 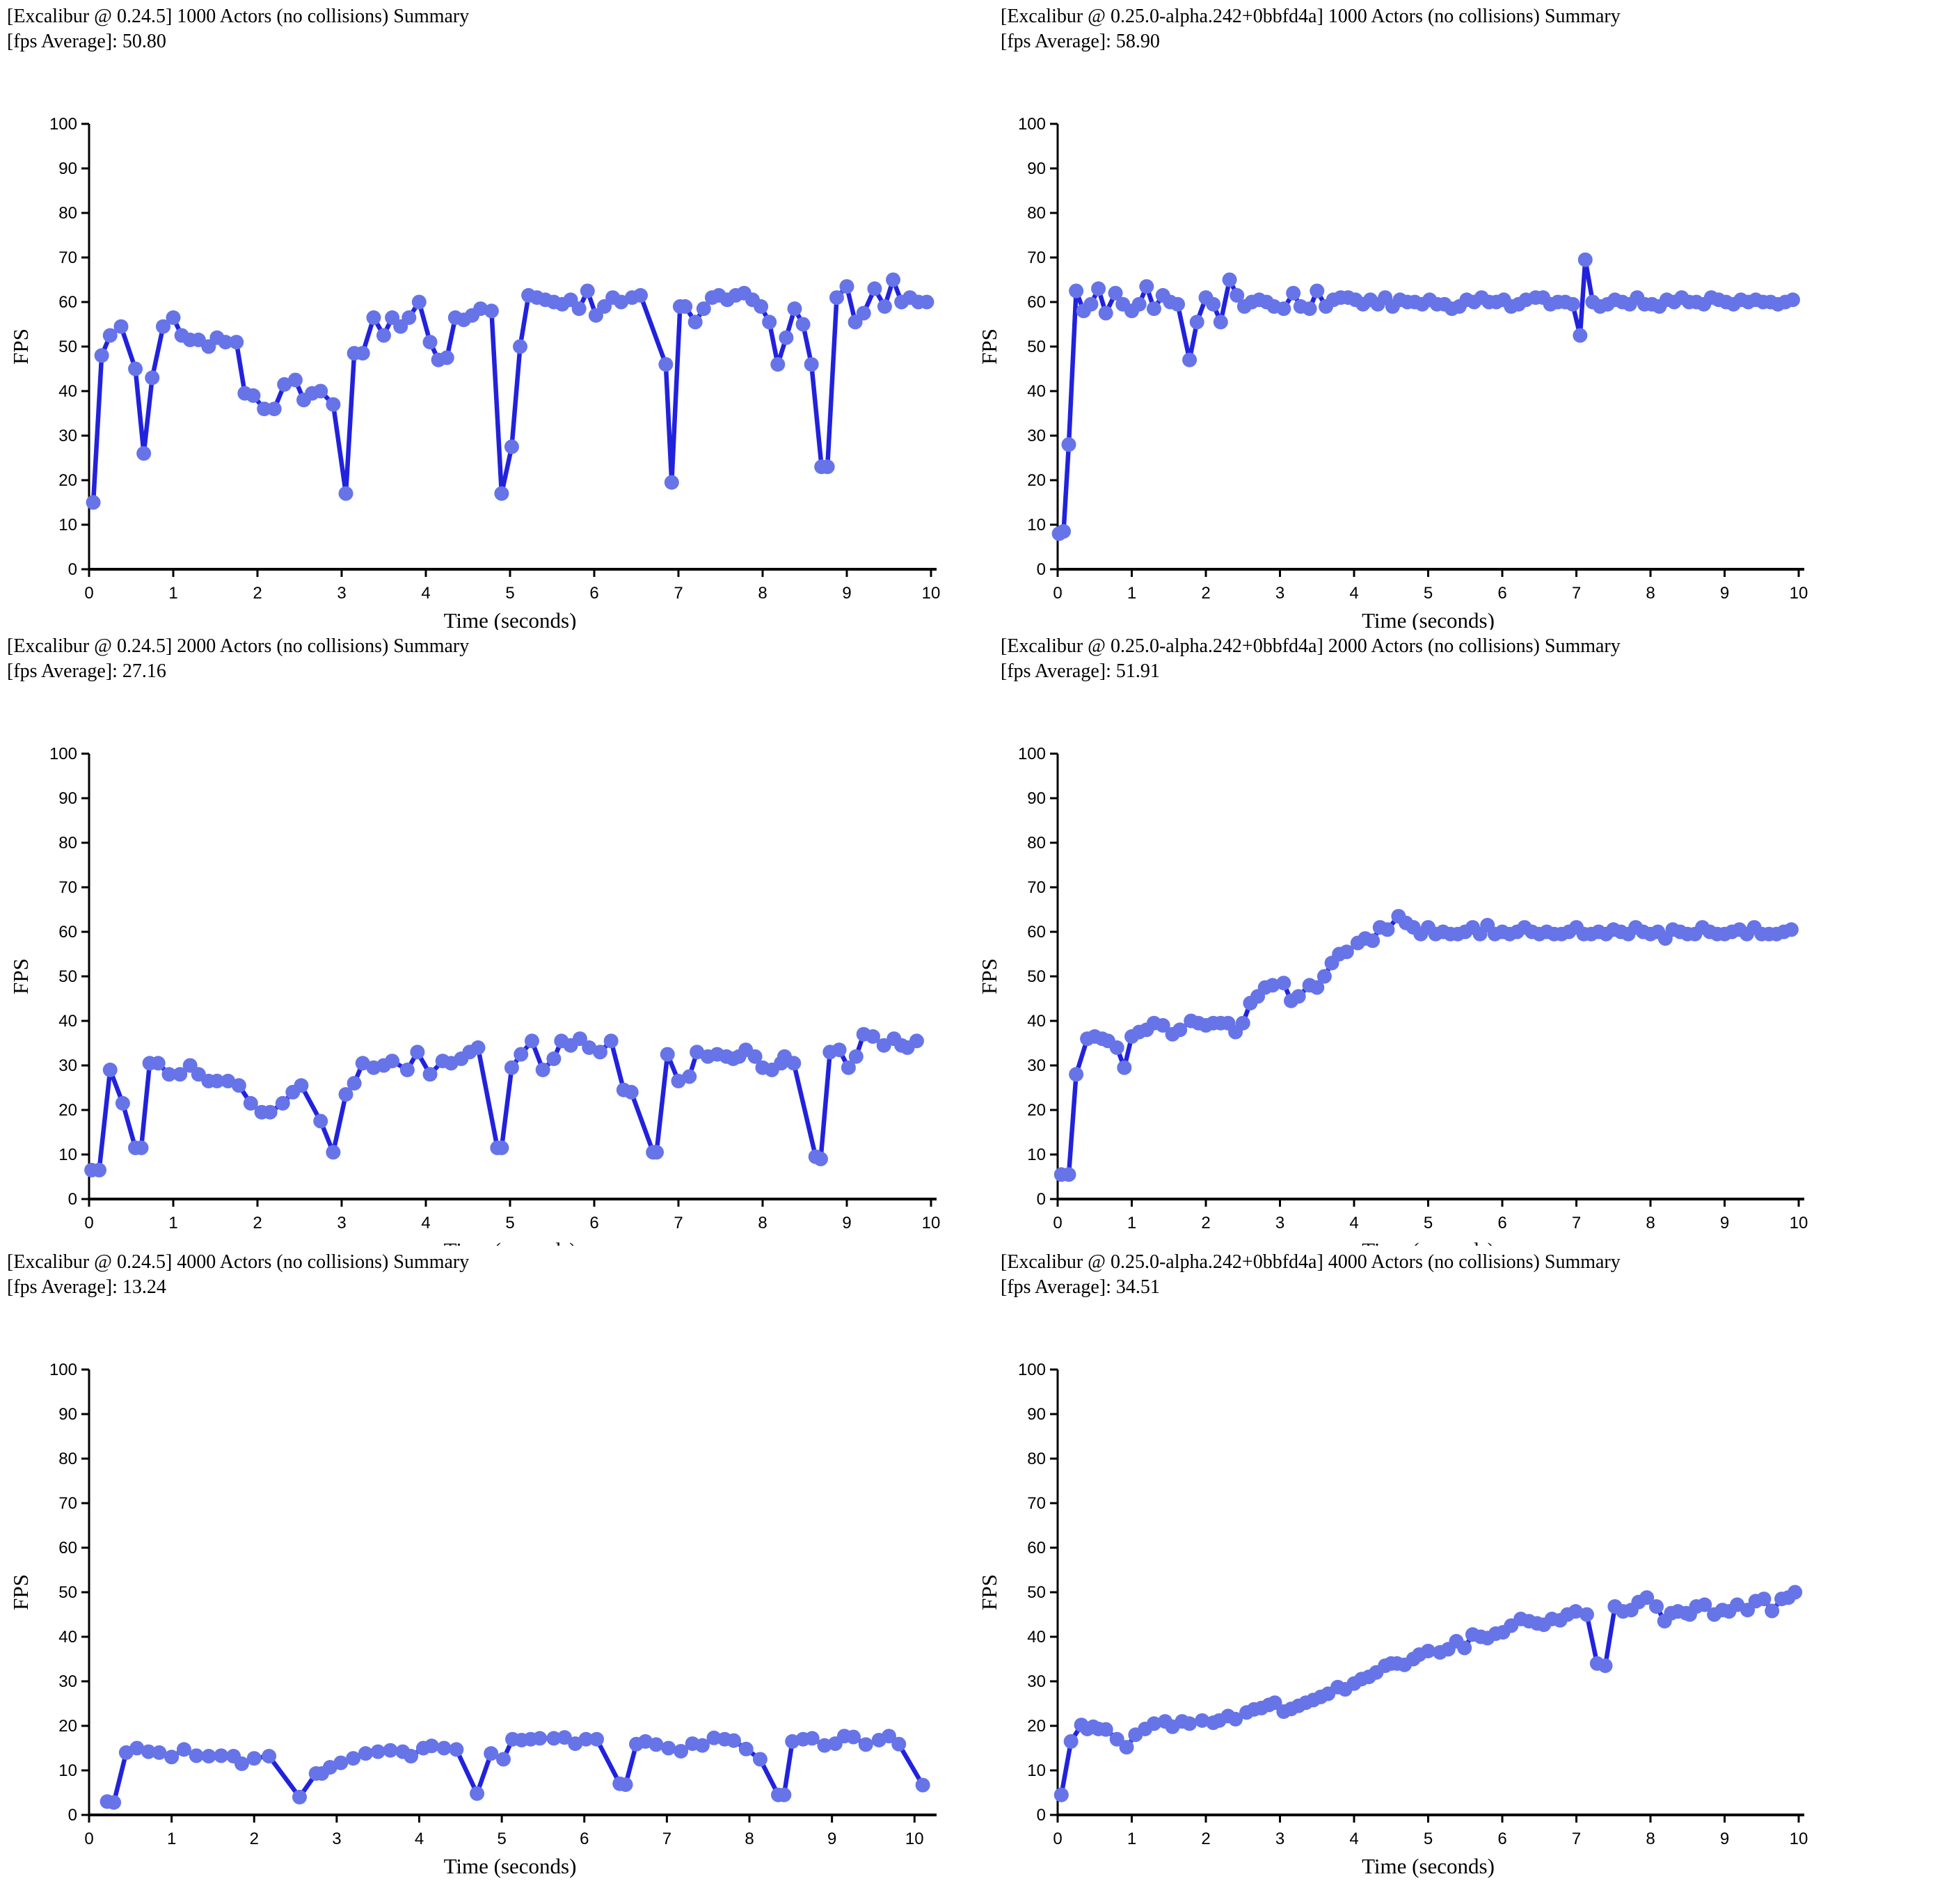 I want to click on y-tick-label: 0, so click(x=72, y=1199).